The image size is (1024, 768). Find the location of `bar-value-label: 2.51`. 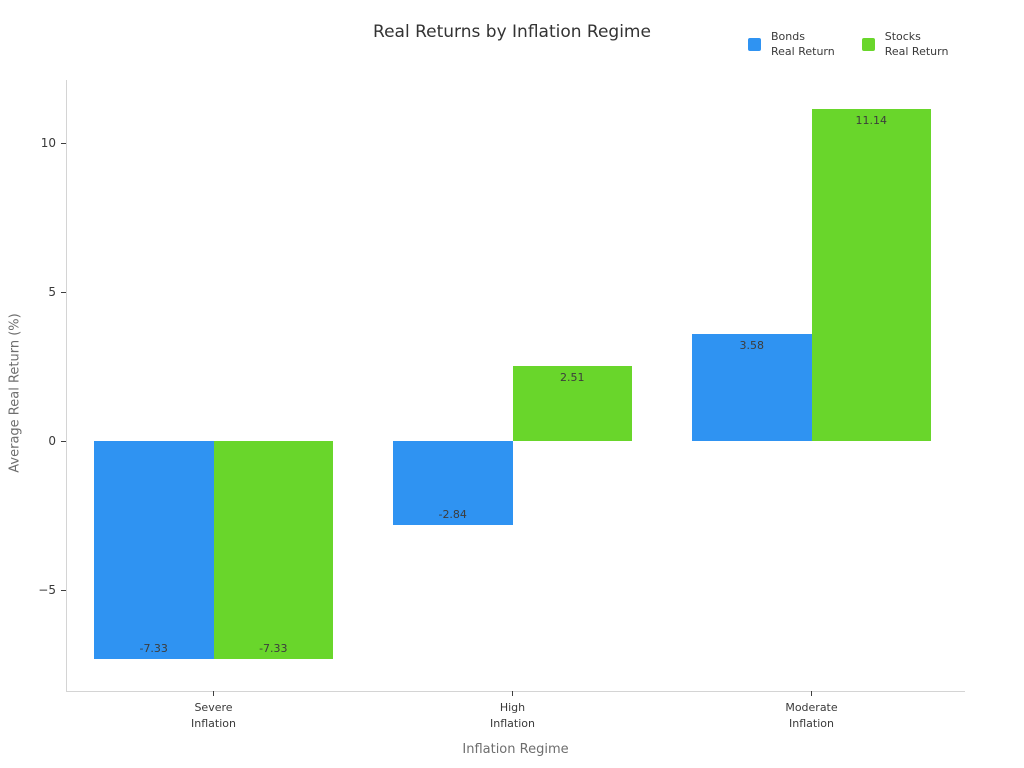

bar-value-label: 2.51 is located at coordinates (572, 377).